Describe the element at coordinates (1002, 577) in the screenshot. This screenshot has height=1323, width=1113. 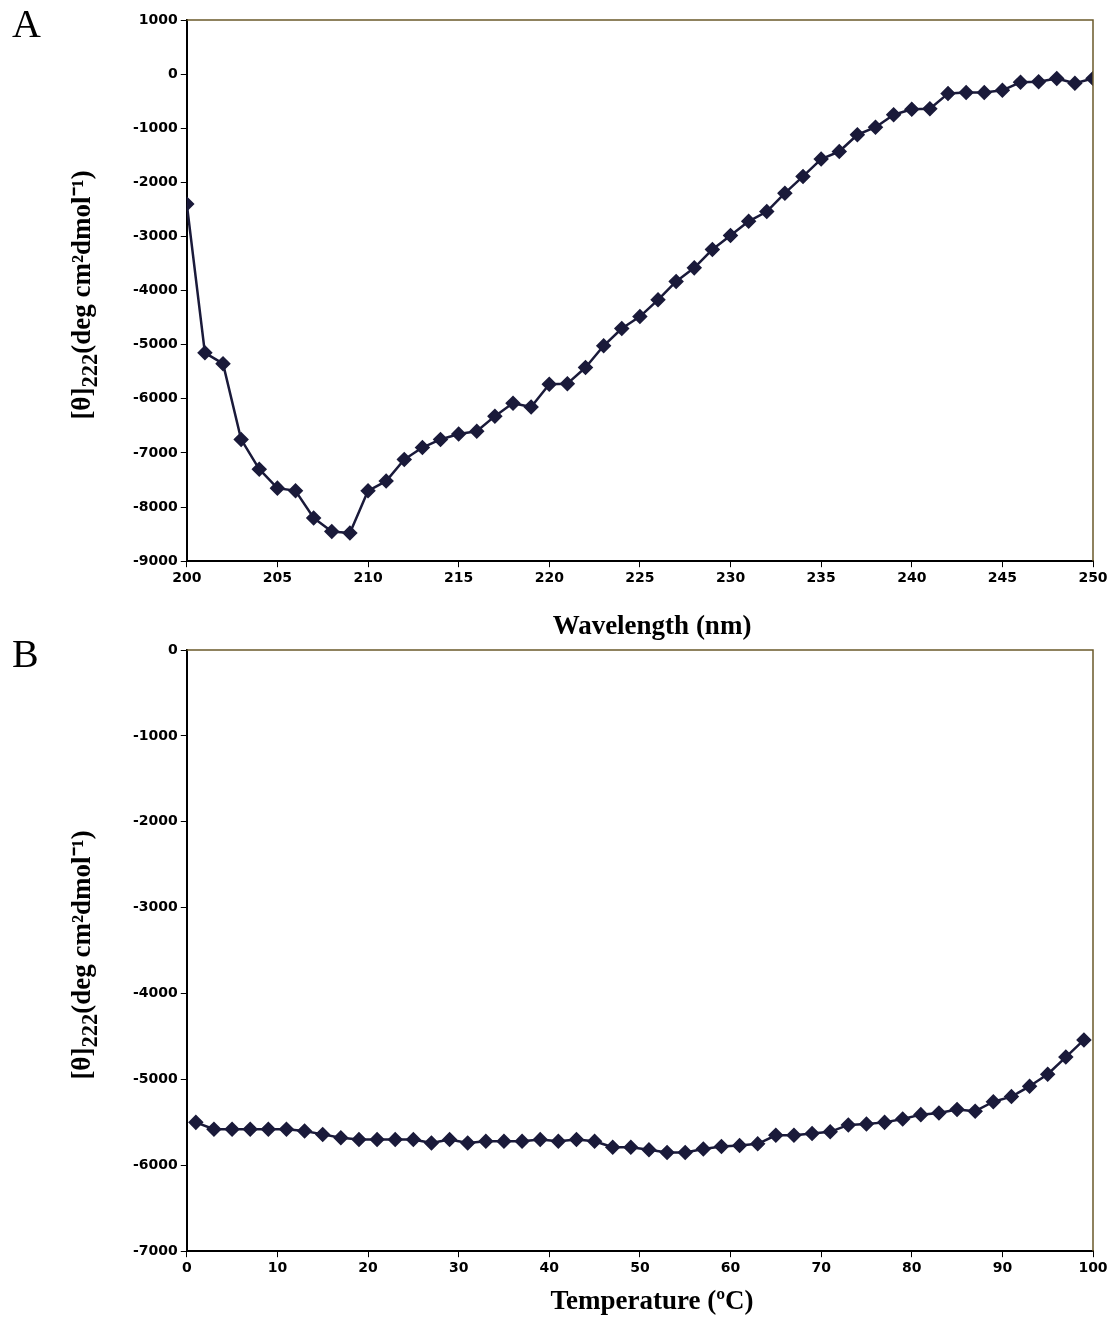
I see `x-tick-label: 245` at that location.